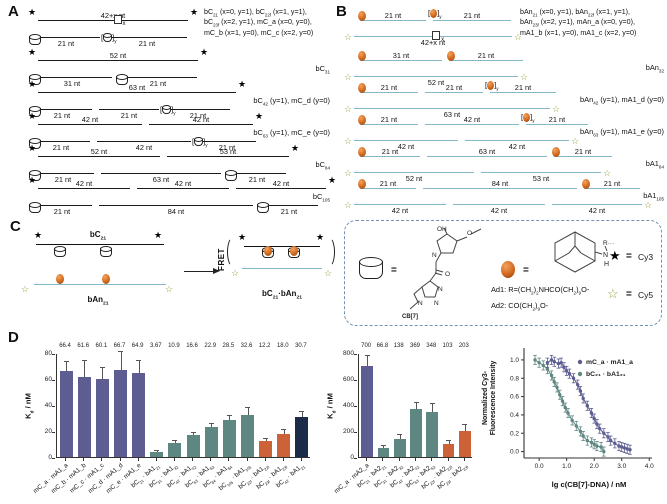 This screenshot has width=667, height=504. What do you see at coordinates (575, 252) in the screenshot?
I see `adamantane-cage` at bounding box center [575, 252].